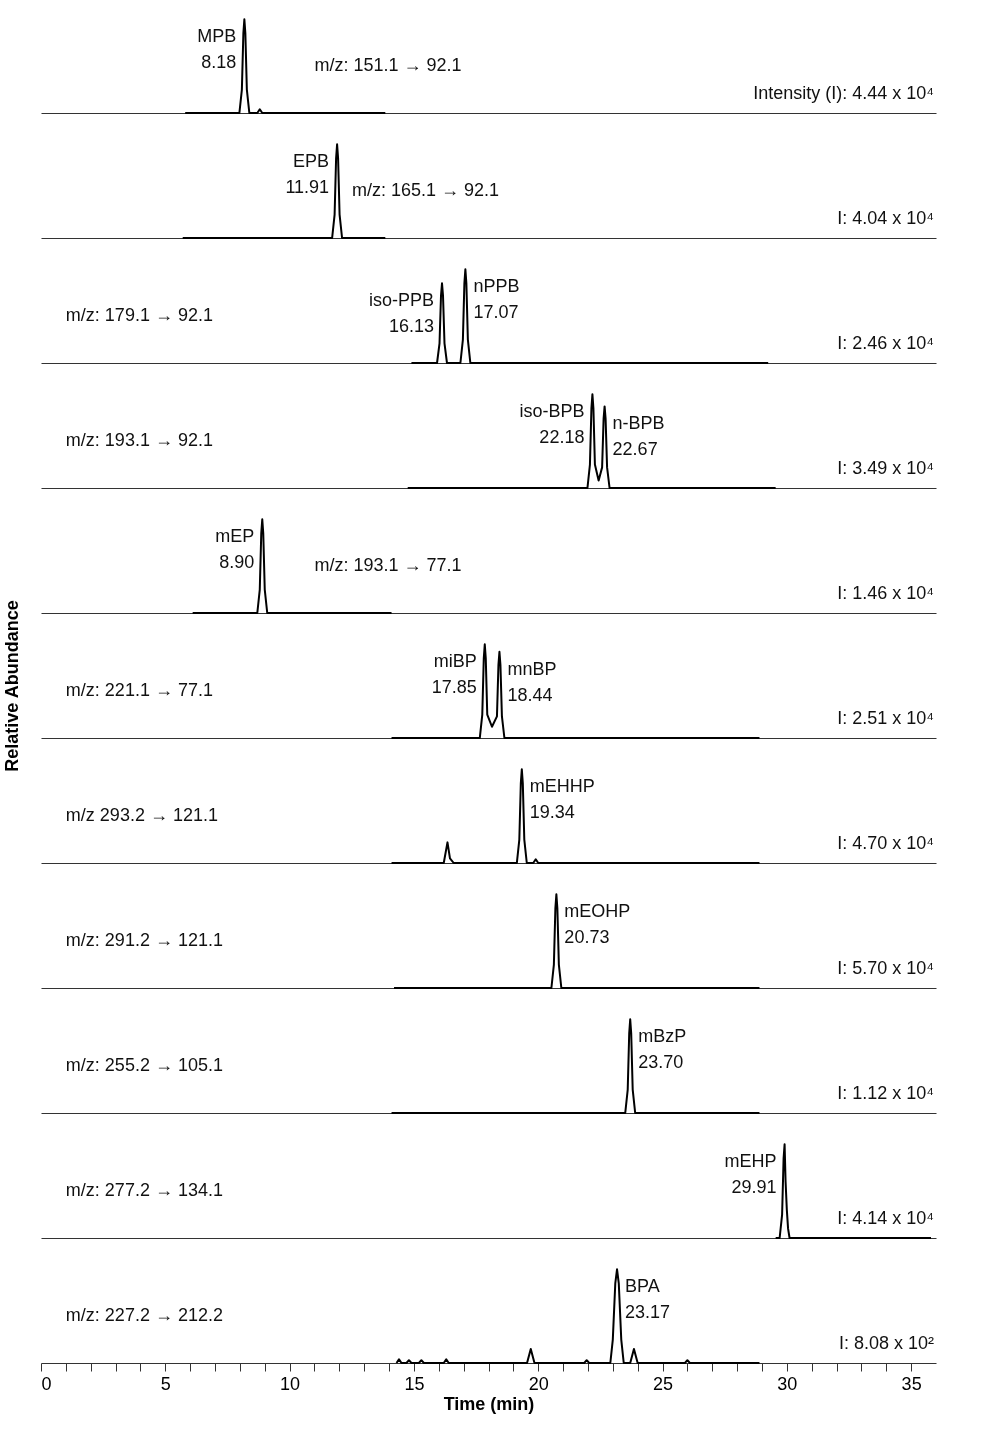  I want to click on annotation: m/z: 227.2 → 212.2, so click(144, 1315).